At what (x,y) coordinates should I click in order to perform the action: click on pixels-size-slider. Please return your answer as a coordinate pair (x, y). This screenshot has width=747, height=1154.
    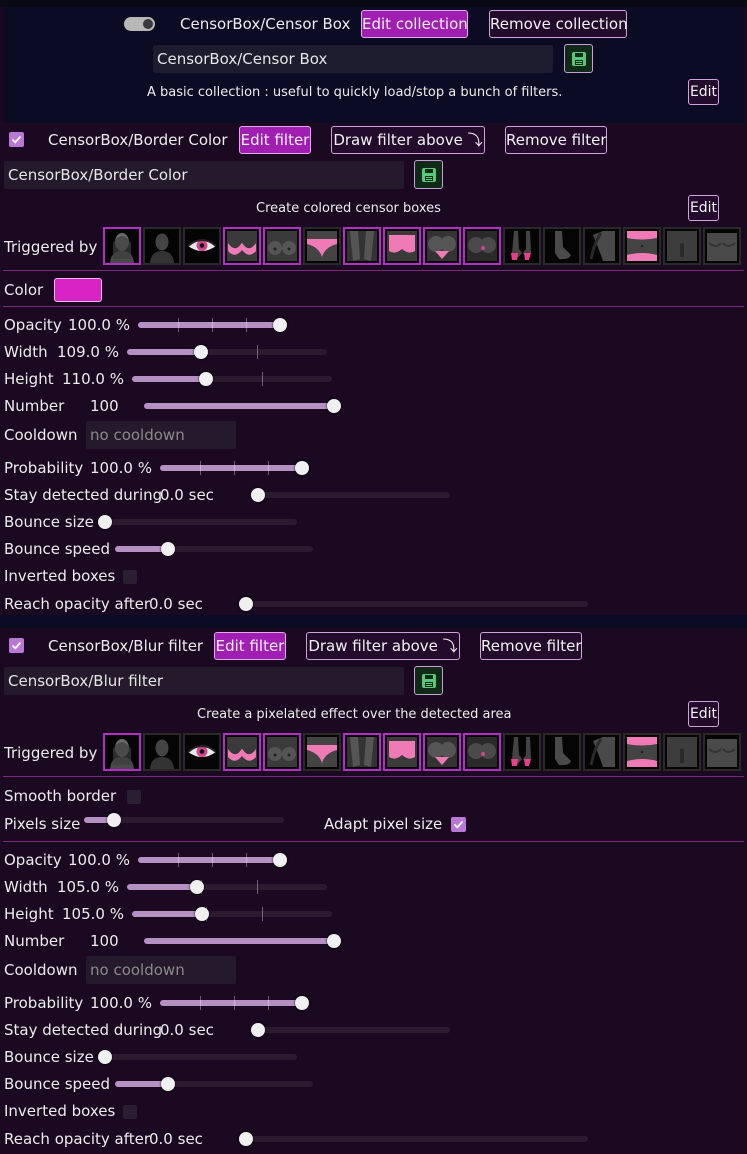
    Looking at the image, I should click on (184, 820).